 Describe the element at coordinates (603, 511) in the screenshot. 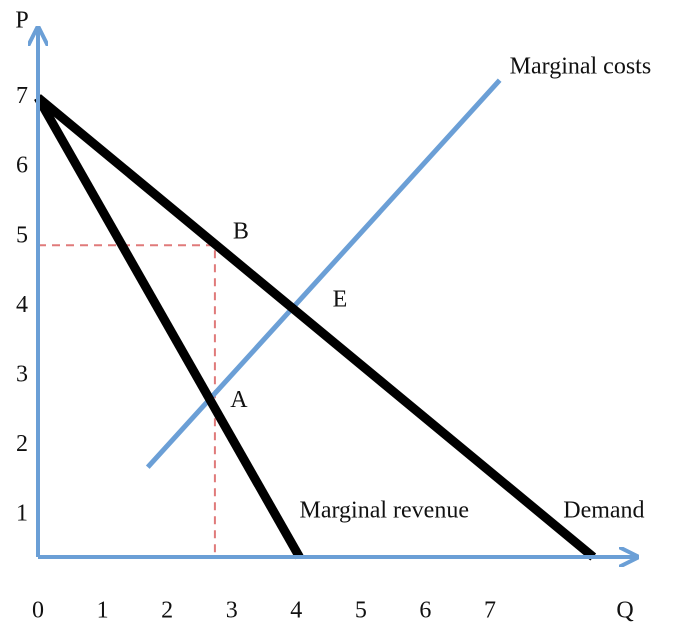

I see `series-label: Demand` at that location.